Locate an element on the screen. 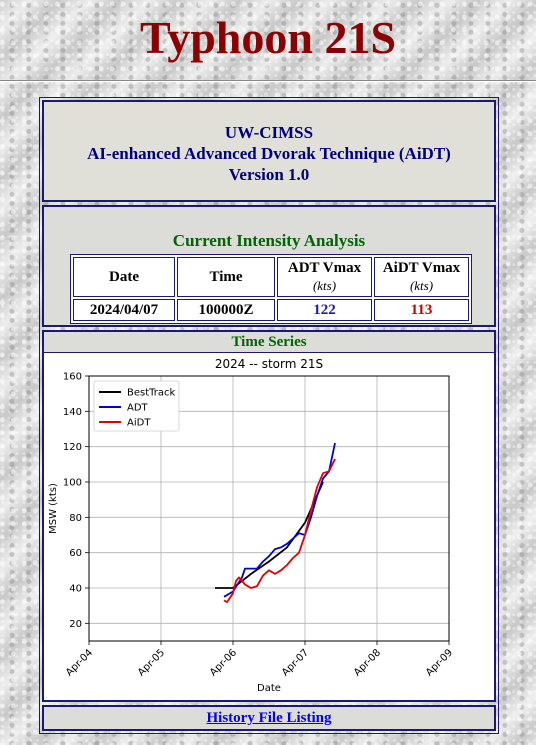  timeseries-header: Time Series is located at coordinates (269, 342).